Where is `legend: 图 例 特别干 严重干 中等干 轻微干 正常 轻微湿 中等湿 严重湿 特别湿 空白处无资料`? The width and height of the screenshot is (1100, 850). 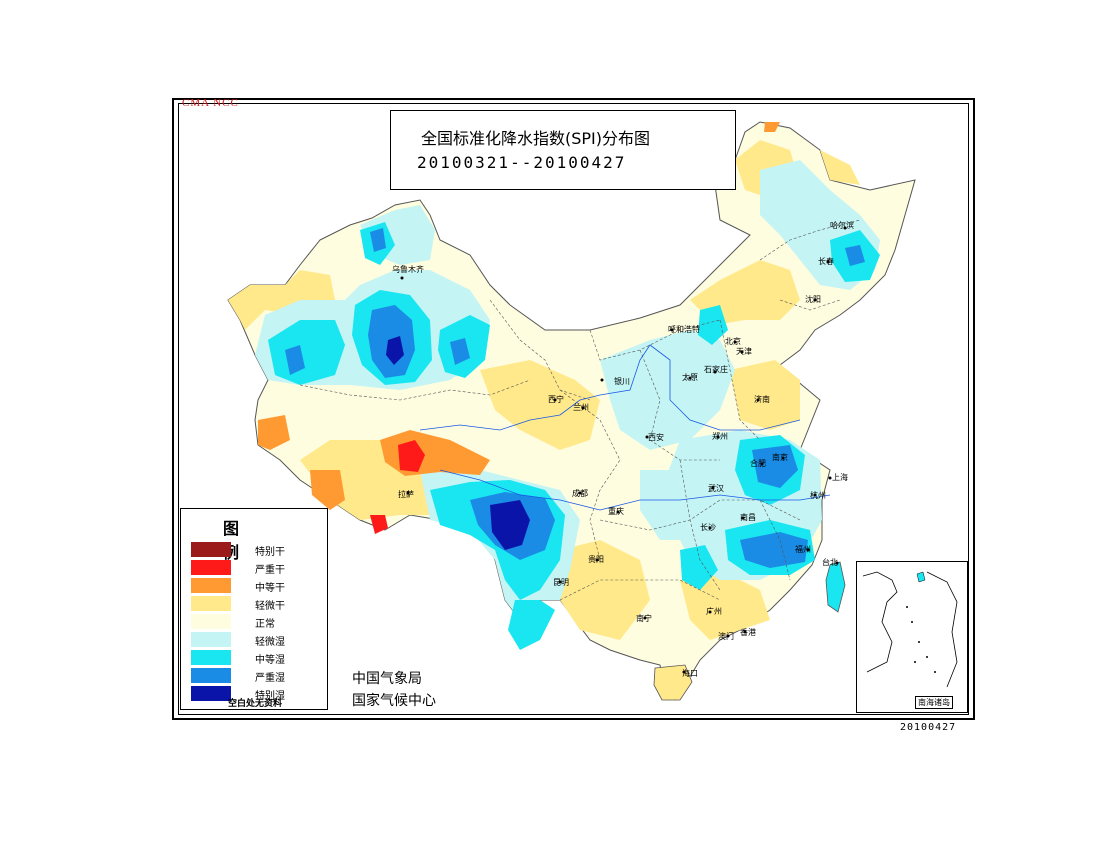 legend: 图 例 特别干 严重干 中等干 轻微干 正常 轻微湿 中等湿 严重湿 特别湿 空白处无资料 is located at coordinates (254, 609).